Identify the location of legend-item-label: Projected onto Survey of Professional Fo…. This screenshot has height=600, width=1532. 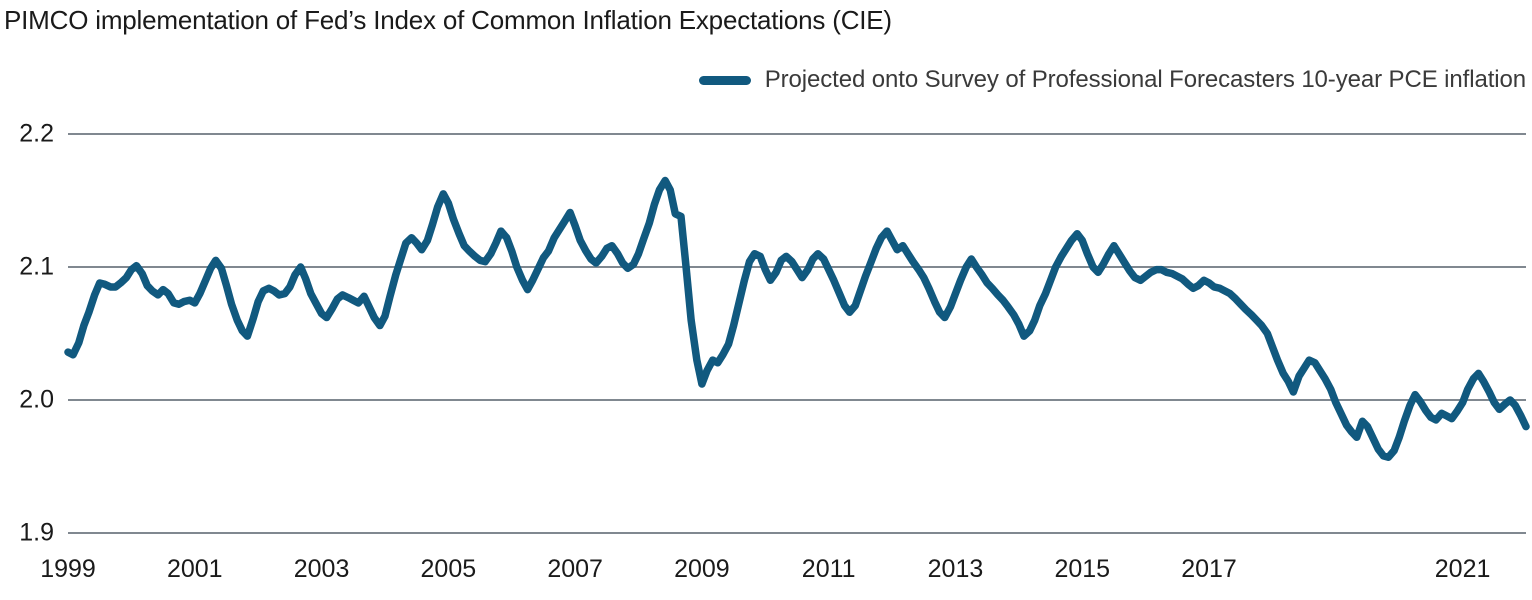
(1145, 79).